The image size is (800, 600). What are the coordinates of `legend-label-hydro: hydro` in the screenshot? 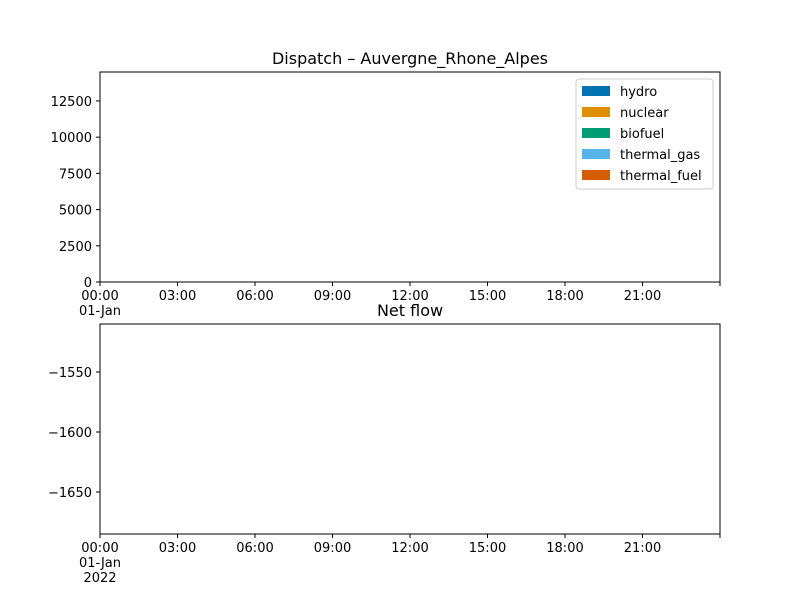 It's located at (638, 92).